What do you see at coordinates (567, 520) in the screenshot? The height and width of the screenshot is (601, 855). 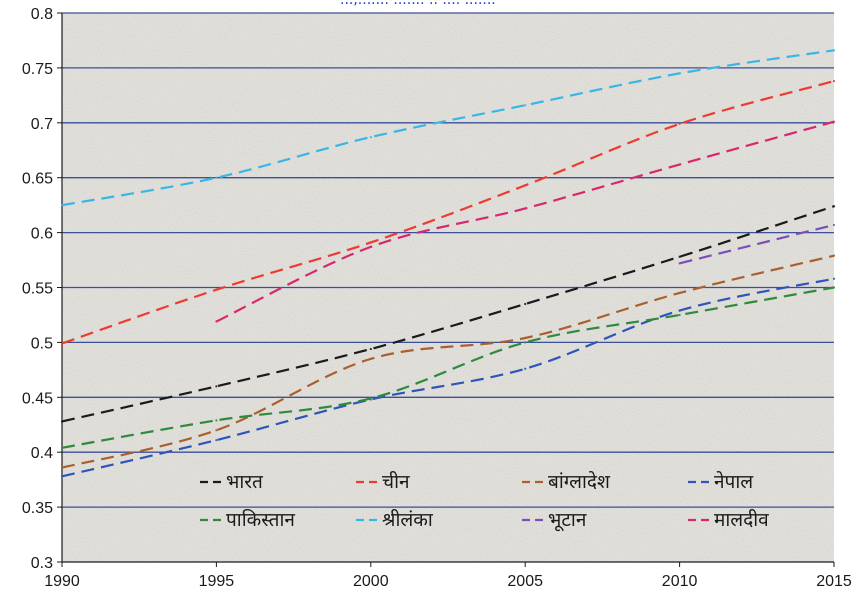 I see `legend-label: भूटान` at bounding box center [567, 520].